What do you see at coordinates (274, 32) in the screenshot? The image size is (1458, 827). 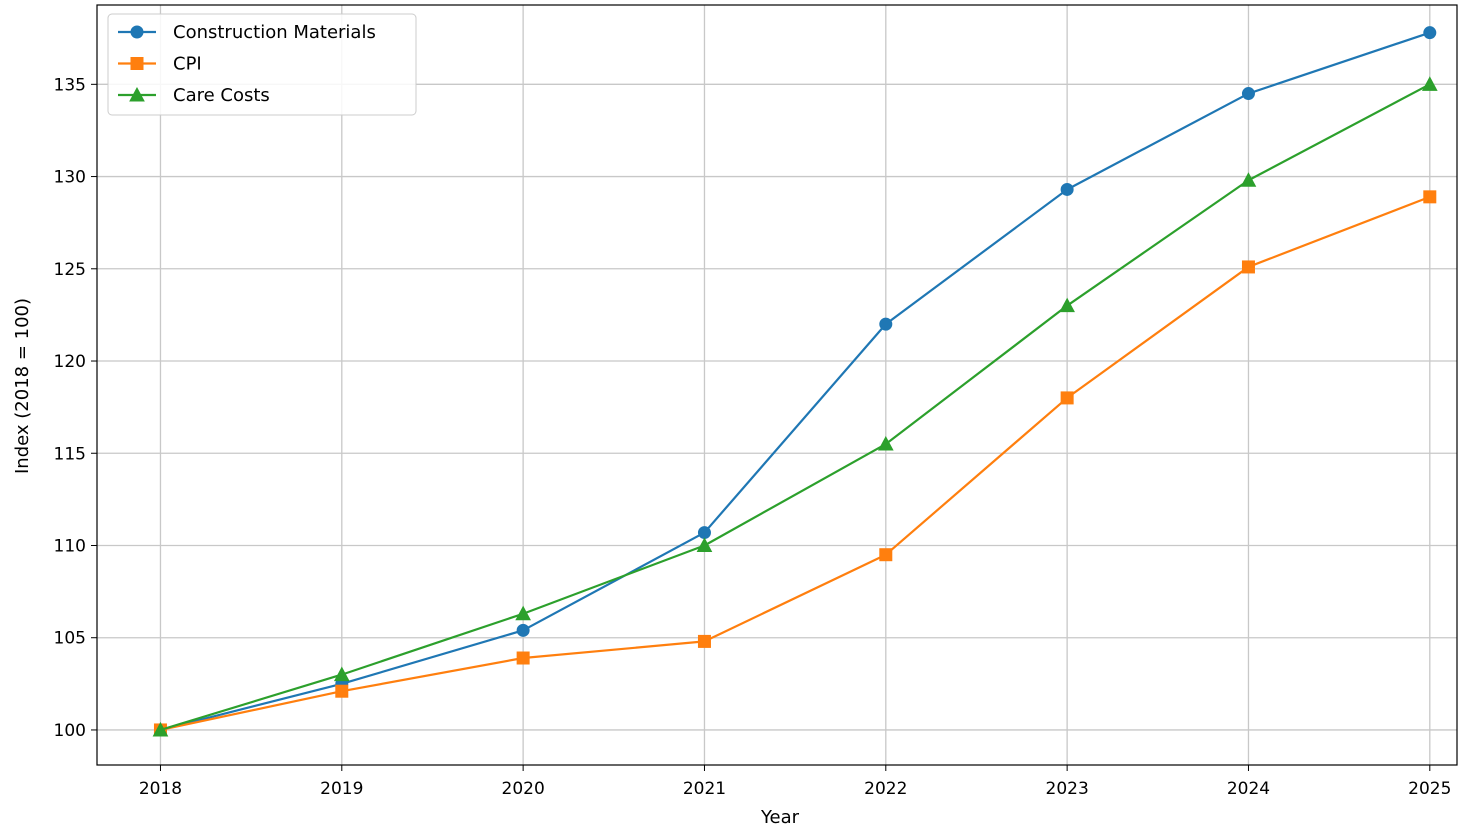 I see `legend-label: Construction Materials` at bounding box center [274, 32].